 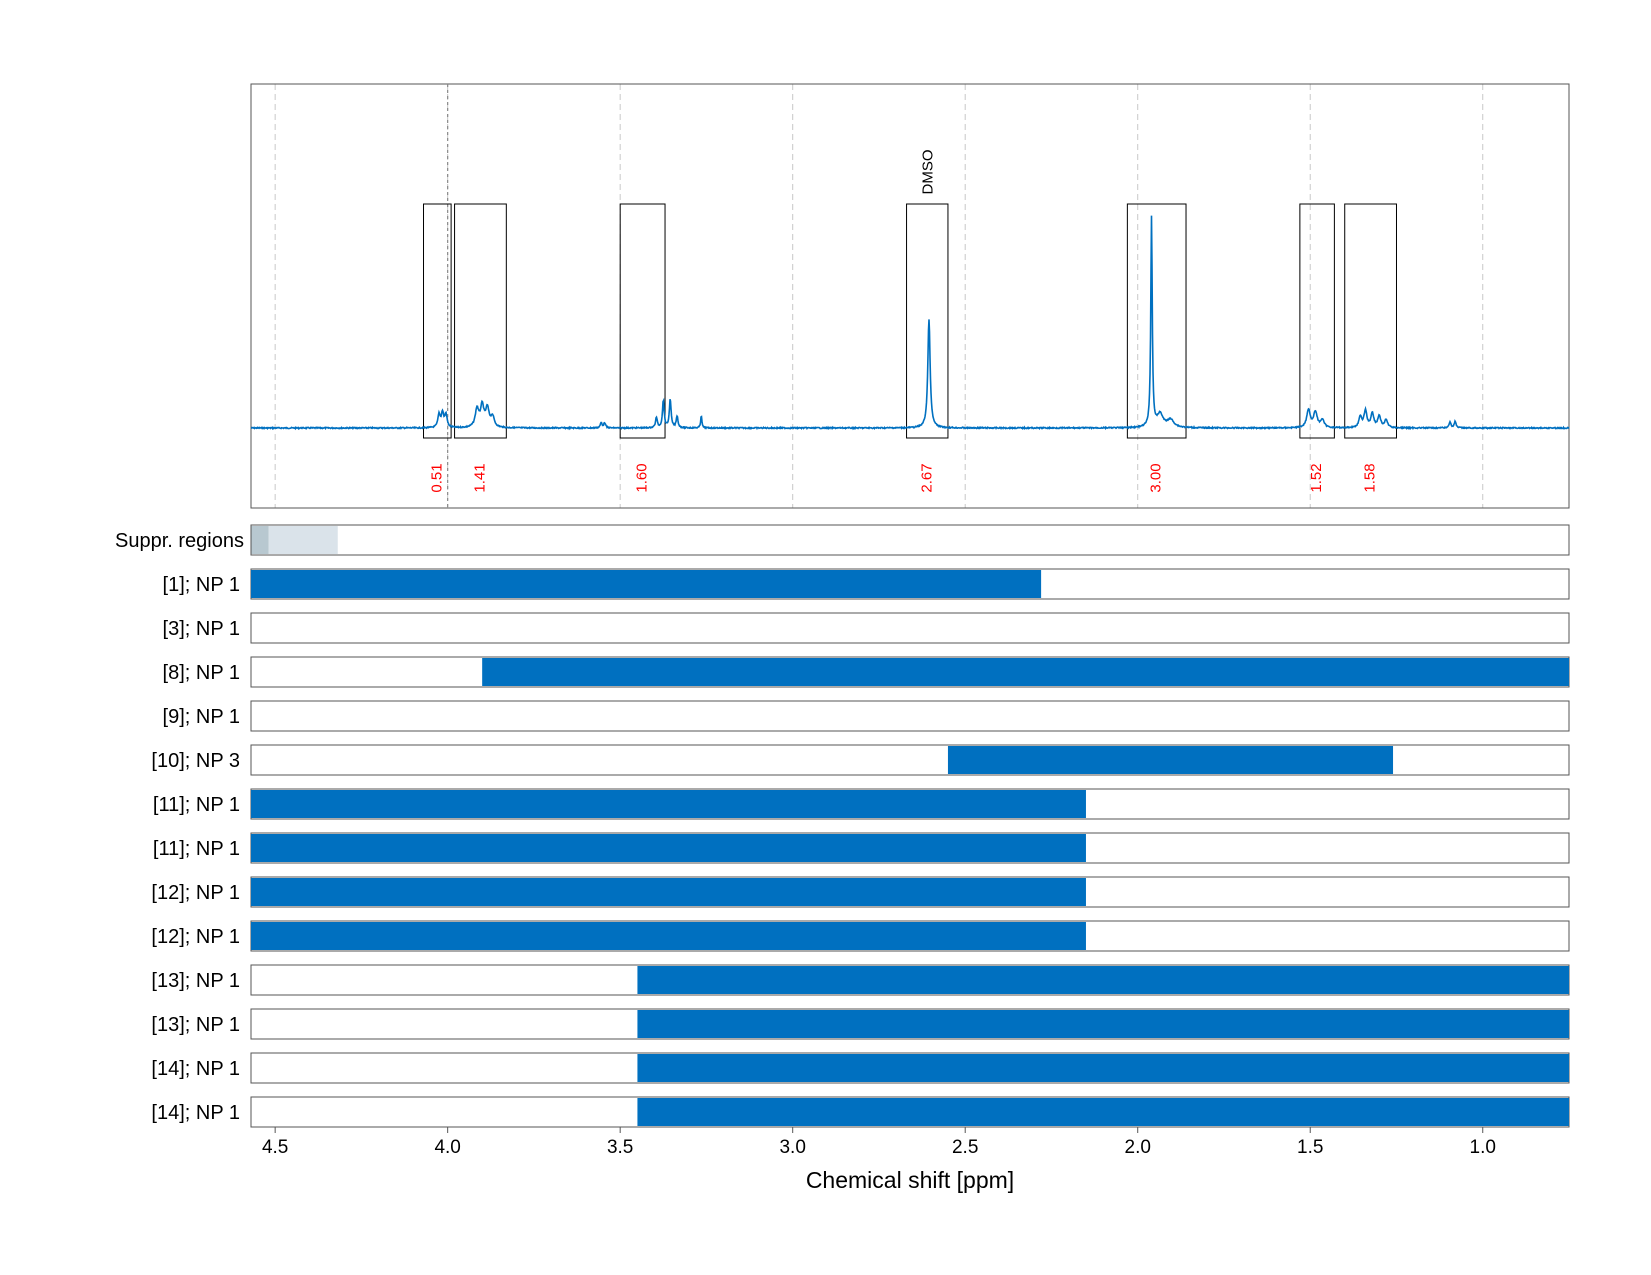 I want to click on x-tick-label: 3.0, so click(x=792, y=1147).